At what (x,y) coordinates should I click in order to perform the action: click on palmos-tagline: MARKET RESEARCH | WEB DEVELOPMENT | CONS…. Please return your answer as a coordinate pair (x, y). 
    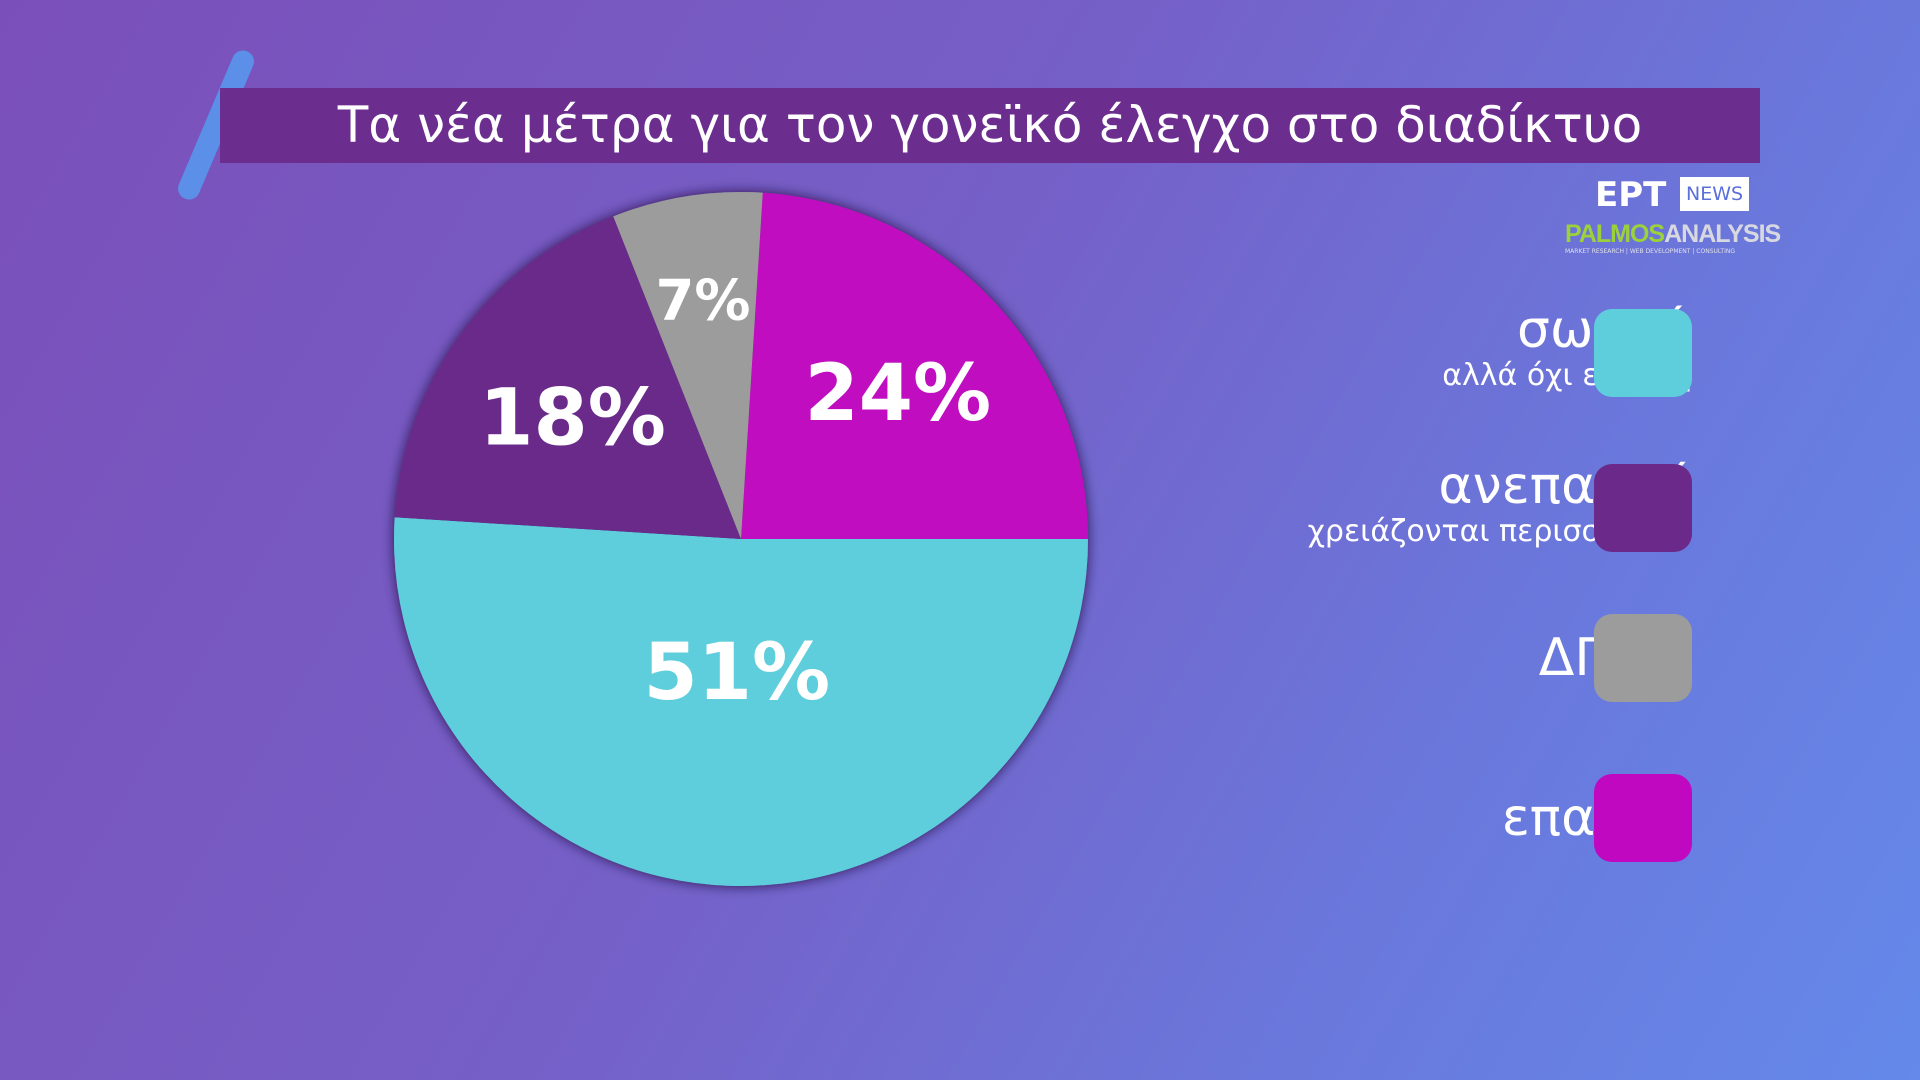
    Looking at the image, I should click on (1650, 251).